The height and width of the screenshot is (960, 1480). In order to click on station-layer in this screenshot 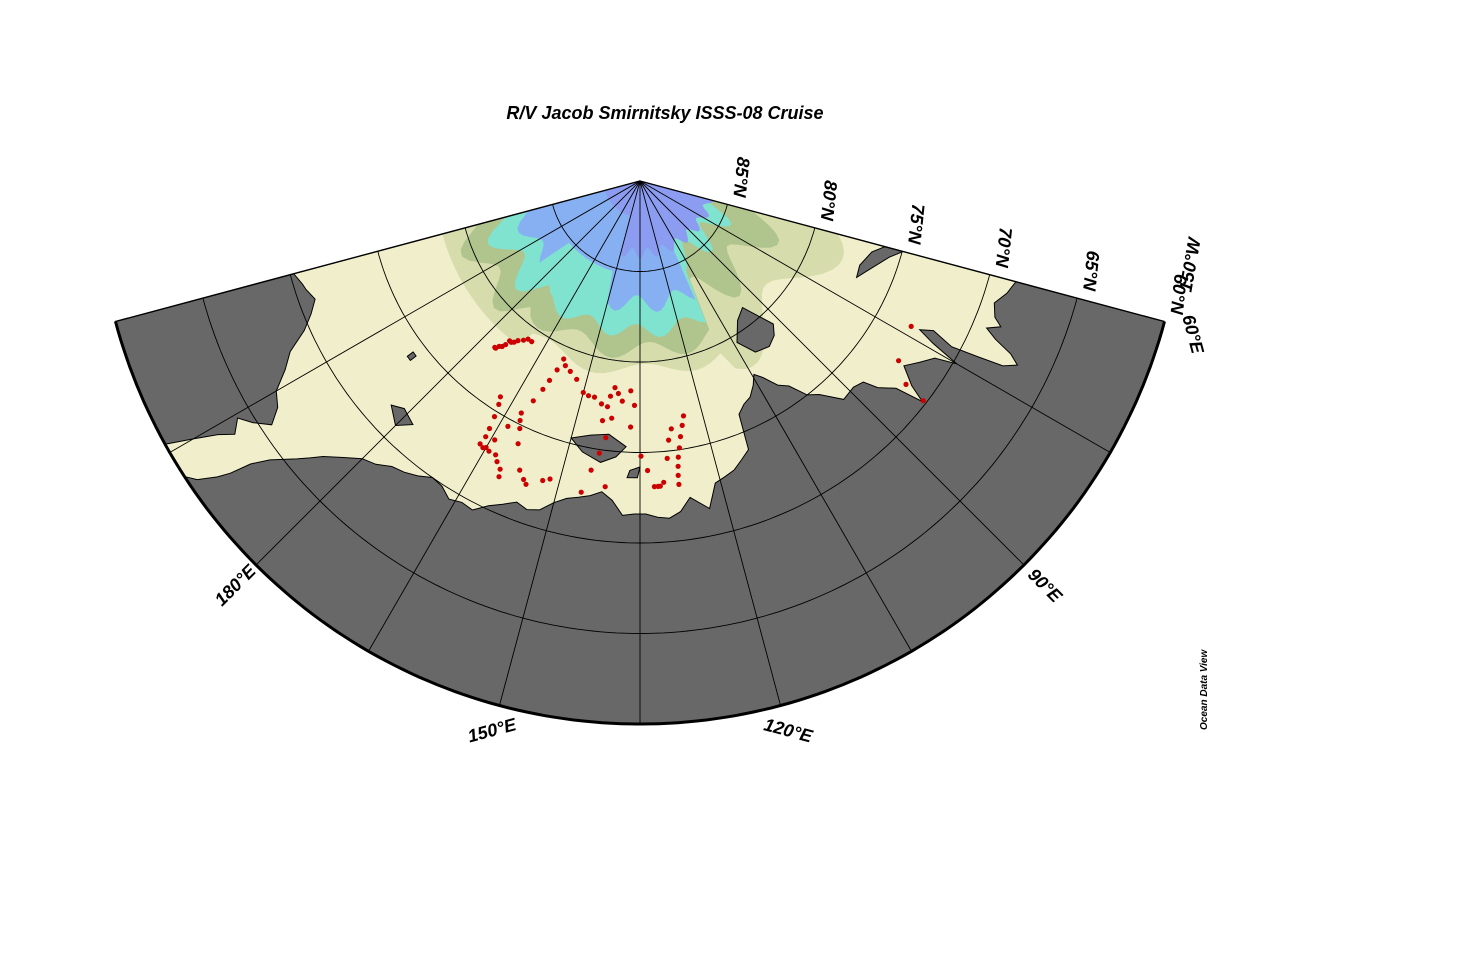, I will do `click(701, 409)`.